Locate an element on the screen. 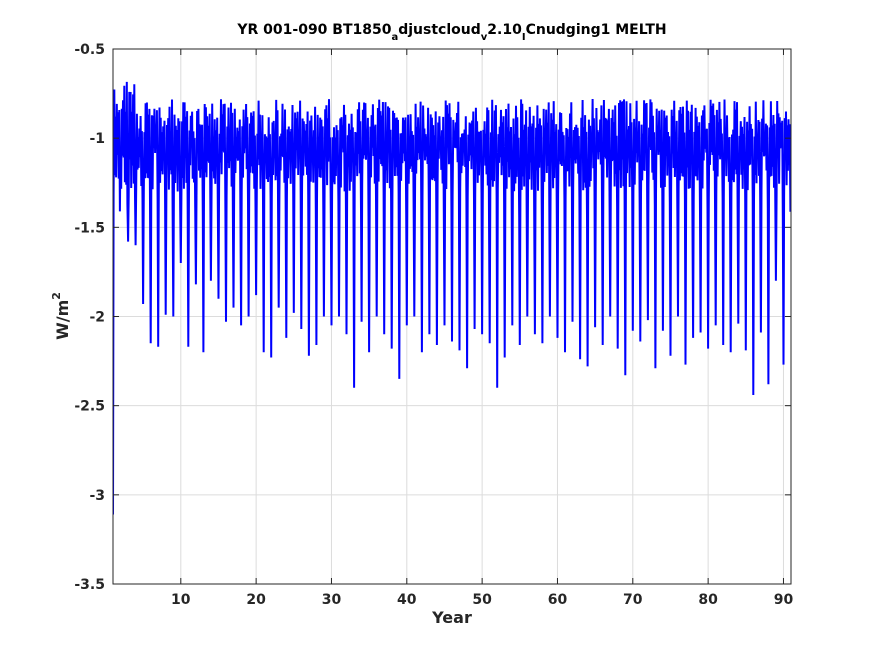  y-axis-label-superscript: 2 is located at coordinates (56, 296).